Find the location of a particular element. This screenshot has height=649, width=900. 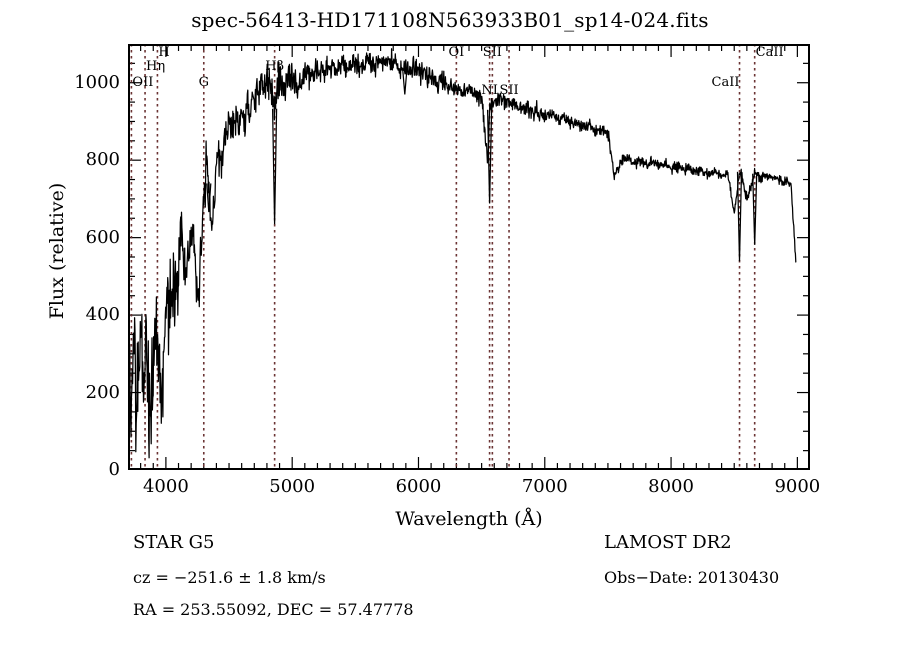

x-tick-label: 9000 is located at coordinates (797, 486).